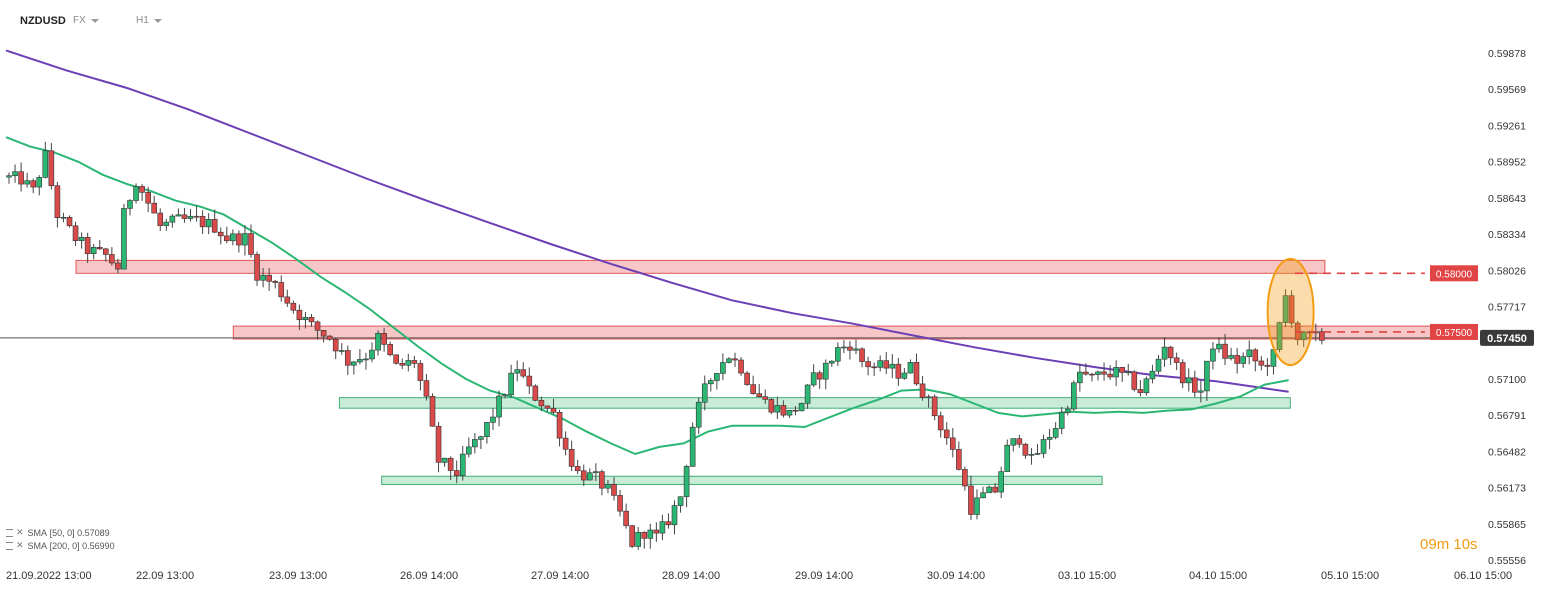 This screenshot has height=590, width=1546. What do you see at coordinates (43, 21) in the screenshot?
I see `symbol-header: NZDUSD` at bounding box center [43, 21].